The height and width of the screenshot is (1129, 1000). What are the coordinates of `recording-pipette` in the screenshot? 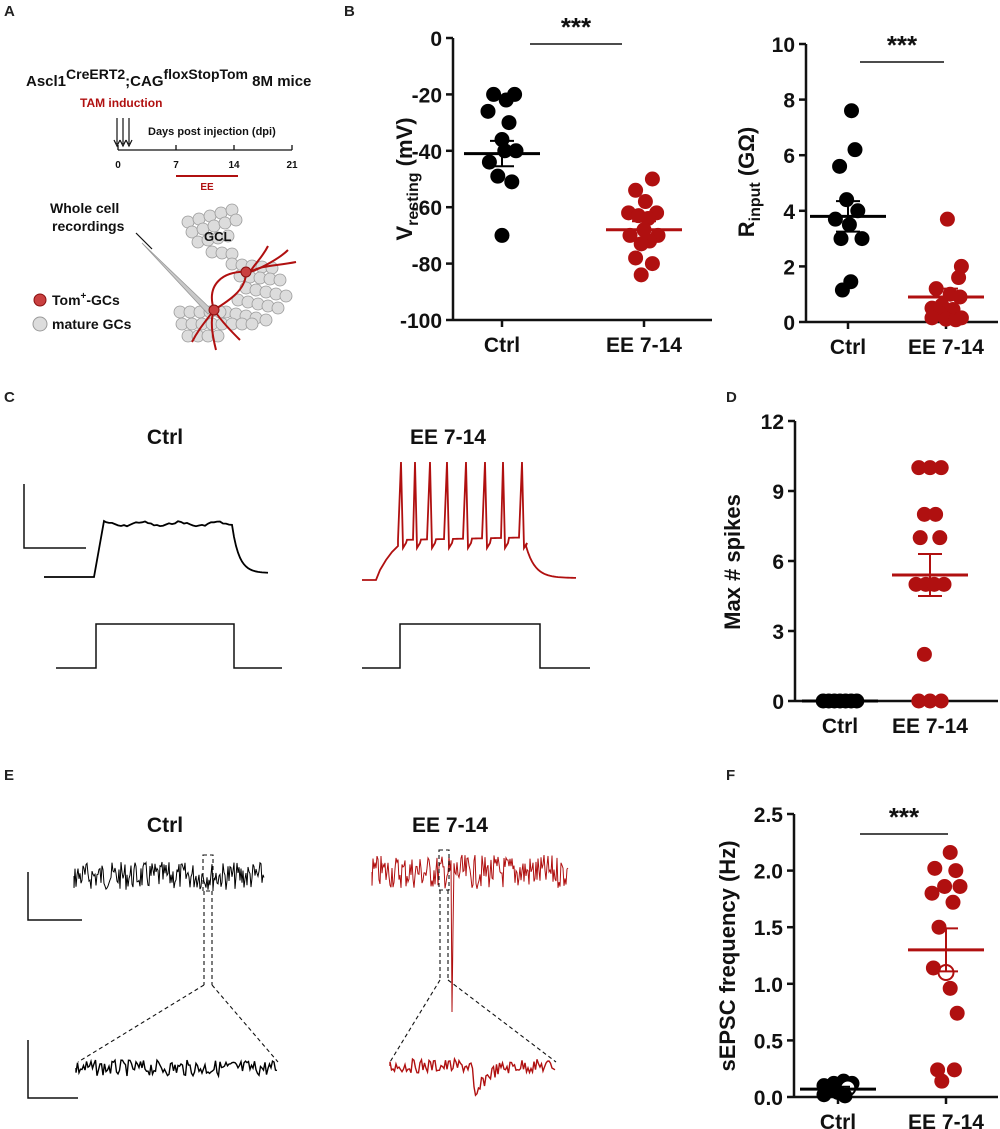 It's located at (177, 278).